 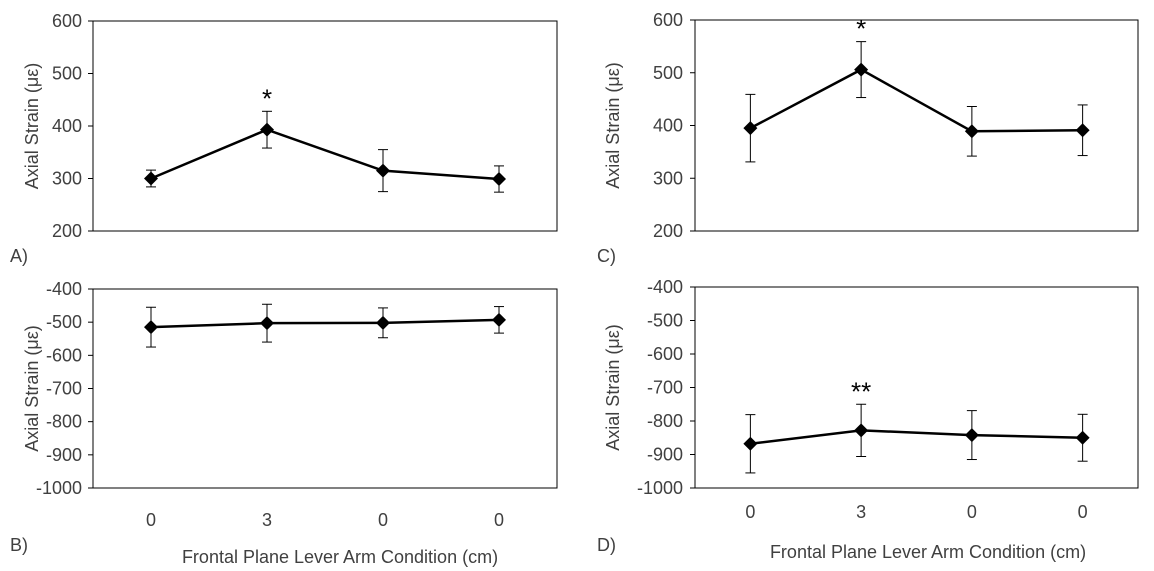 What do you see at coordinates (613, 125) in the screenshot?
I see `panel-c-y-axis-title: Axial Strain (με)` at bounding box center [613, 125].